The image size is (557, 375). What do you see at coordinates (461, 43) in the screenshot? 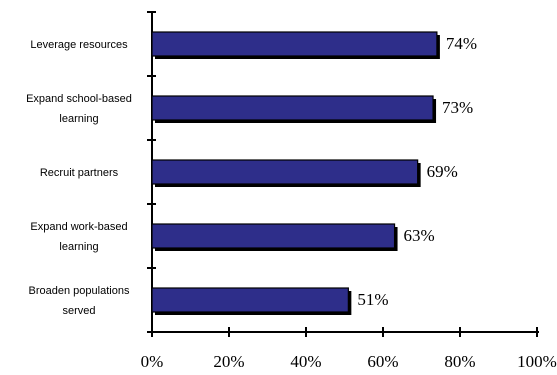
I see `bar-value-label: 74%` at bounding box center [461, 43].